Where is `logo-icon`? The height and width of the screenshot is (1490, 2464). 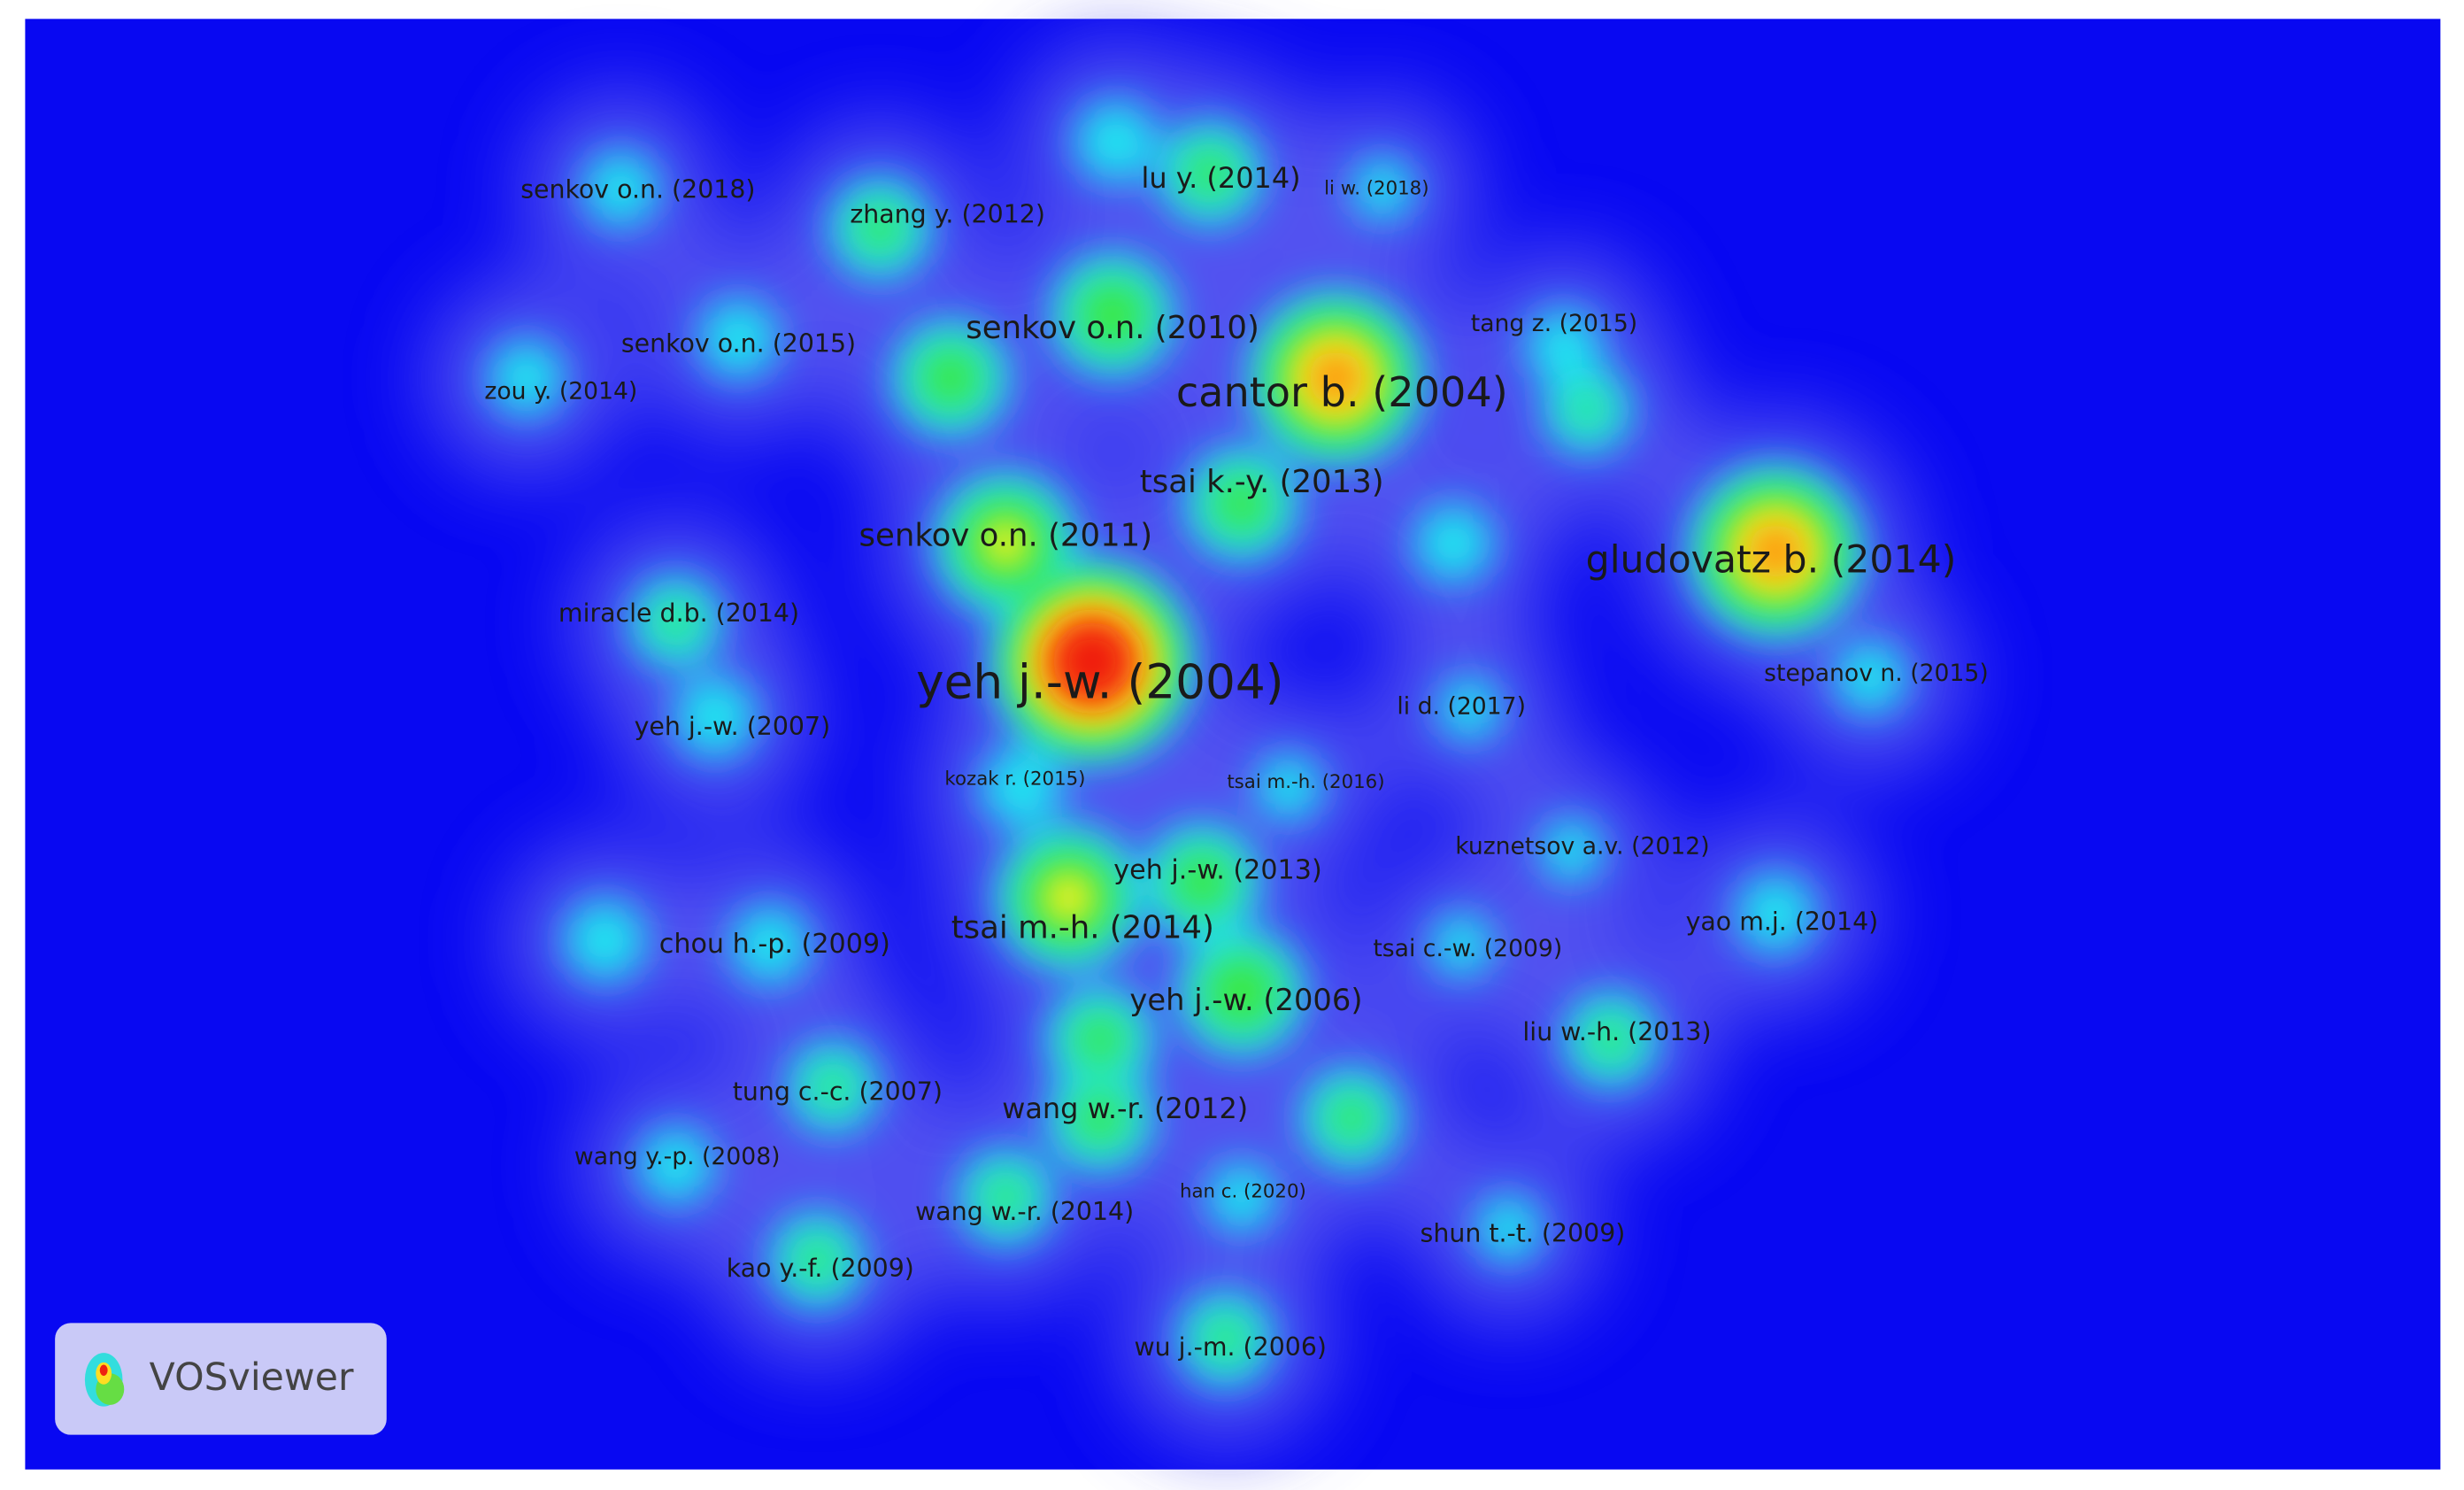
logo-icon is located at coordinates (104, 1380).